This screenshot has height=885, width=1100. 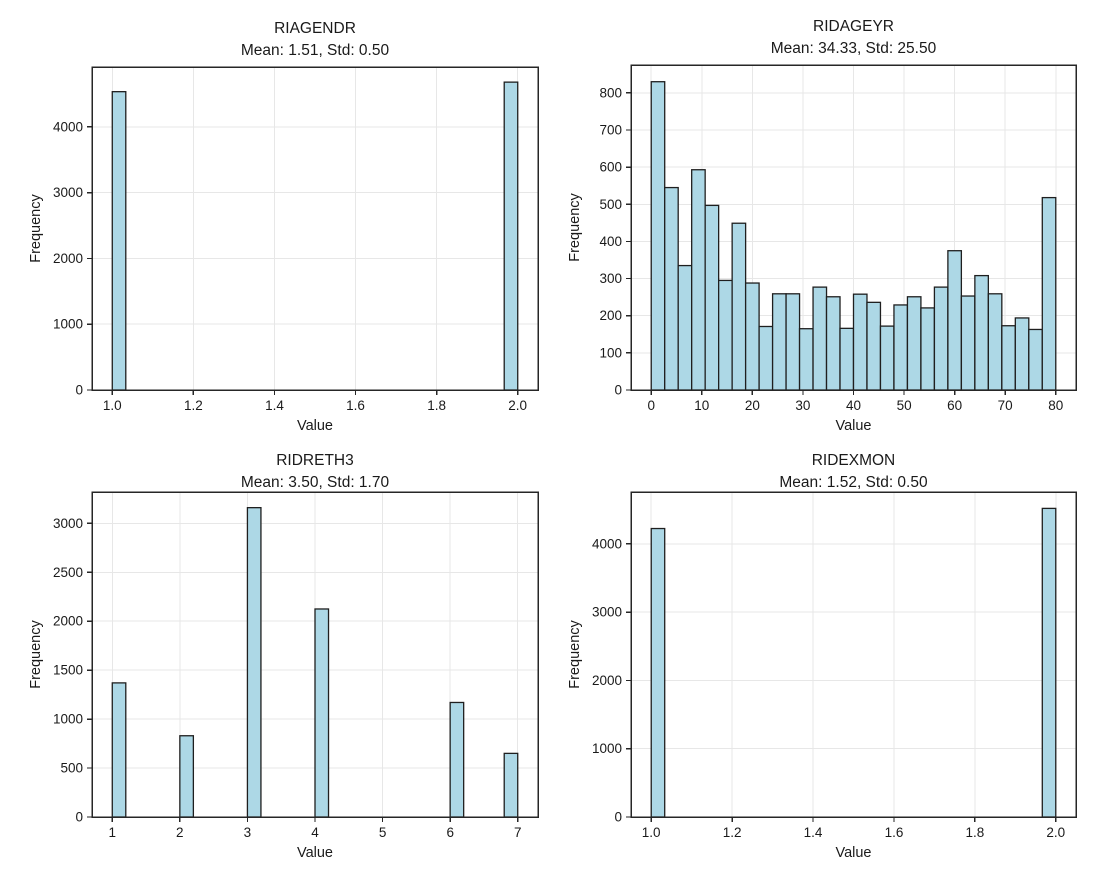 I want to click on x-tick-label: 6, so click(x=450, y=832).